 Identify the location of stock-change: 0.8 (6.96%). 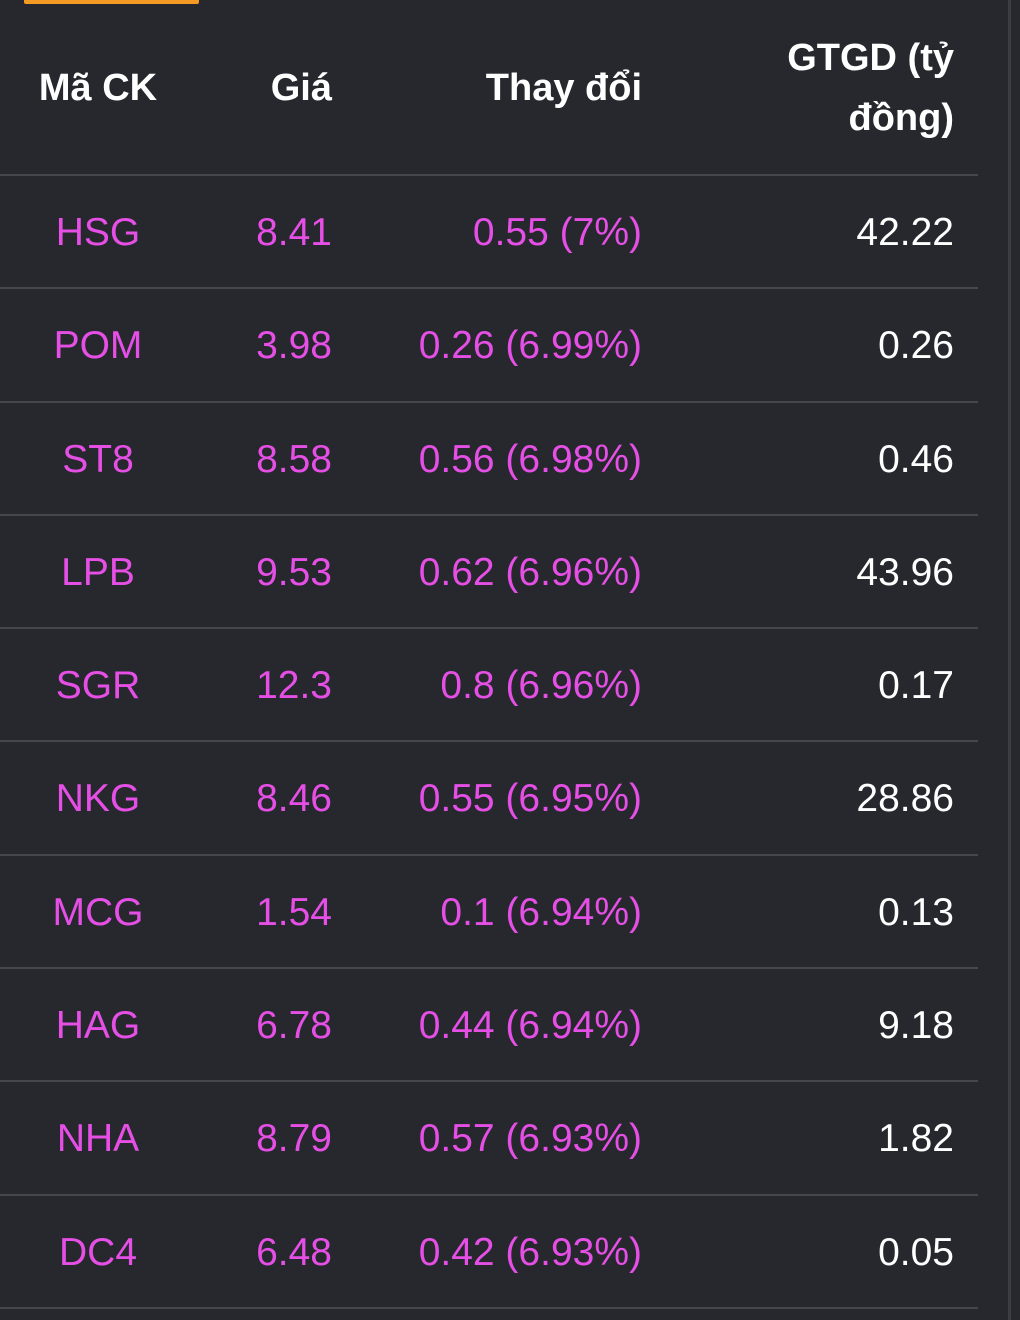
(541, 686).